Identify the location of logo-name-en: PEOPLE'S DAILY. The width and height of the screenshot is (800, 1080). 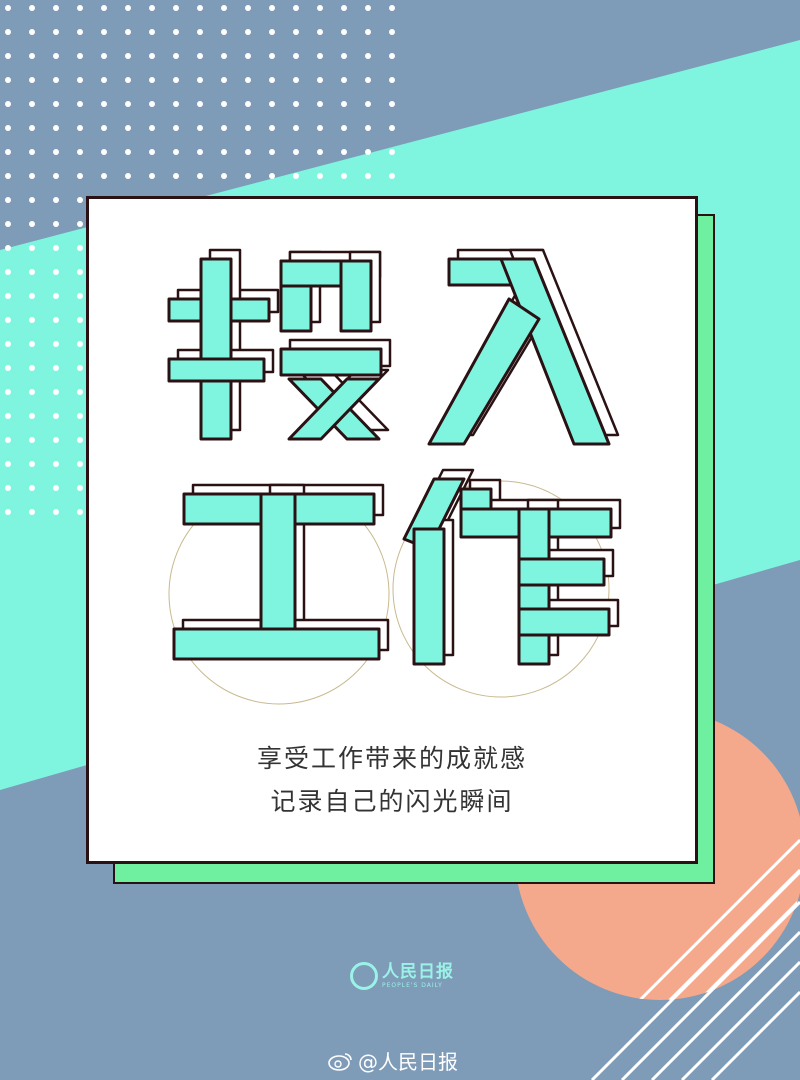
(412, 985).